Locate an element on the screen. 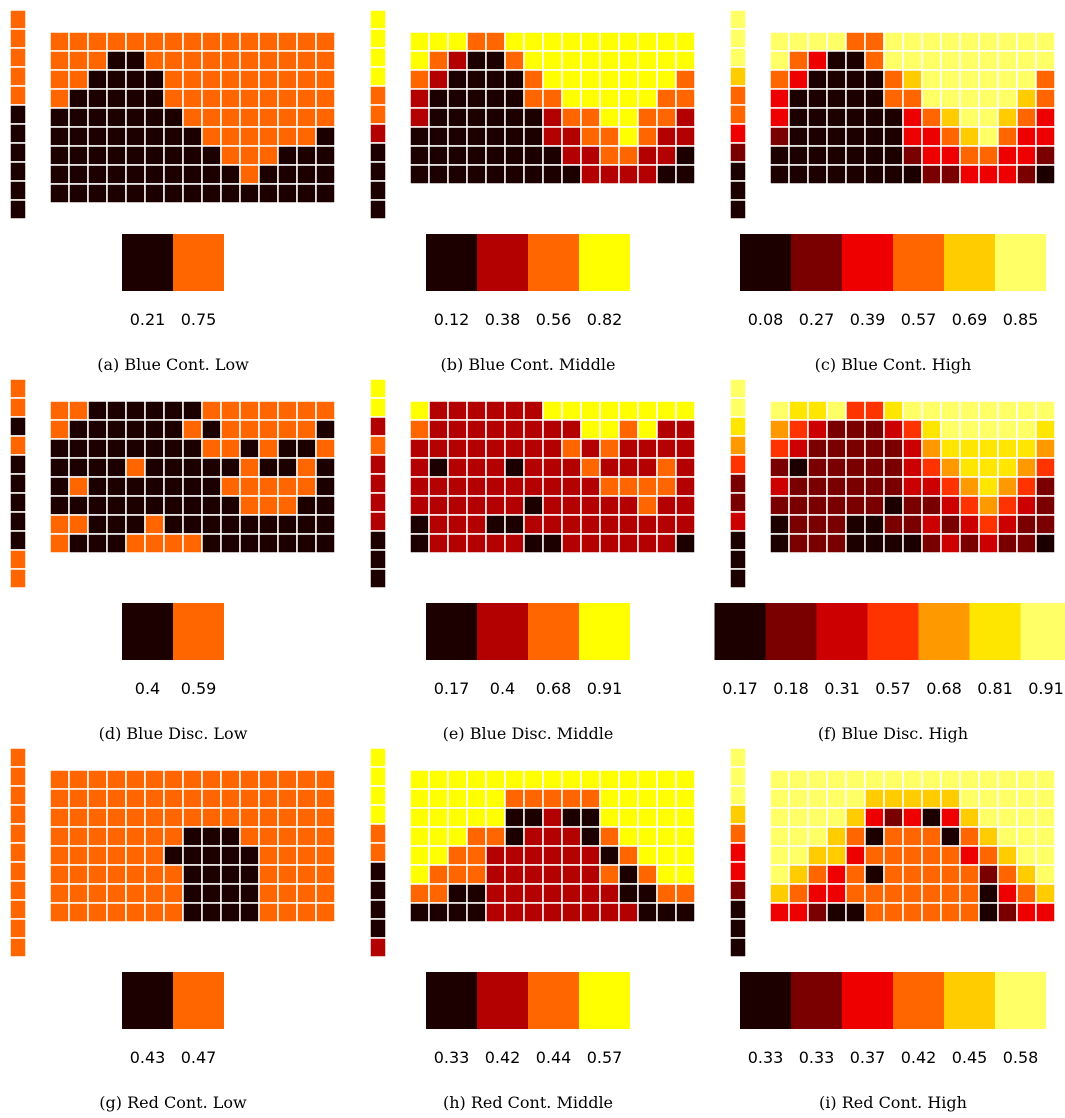 This screenshot has height=1118, width=1065. panel-caption: (a) Blue Cont. Low is located at coordinates (173, 364).